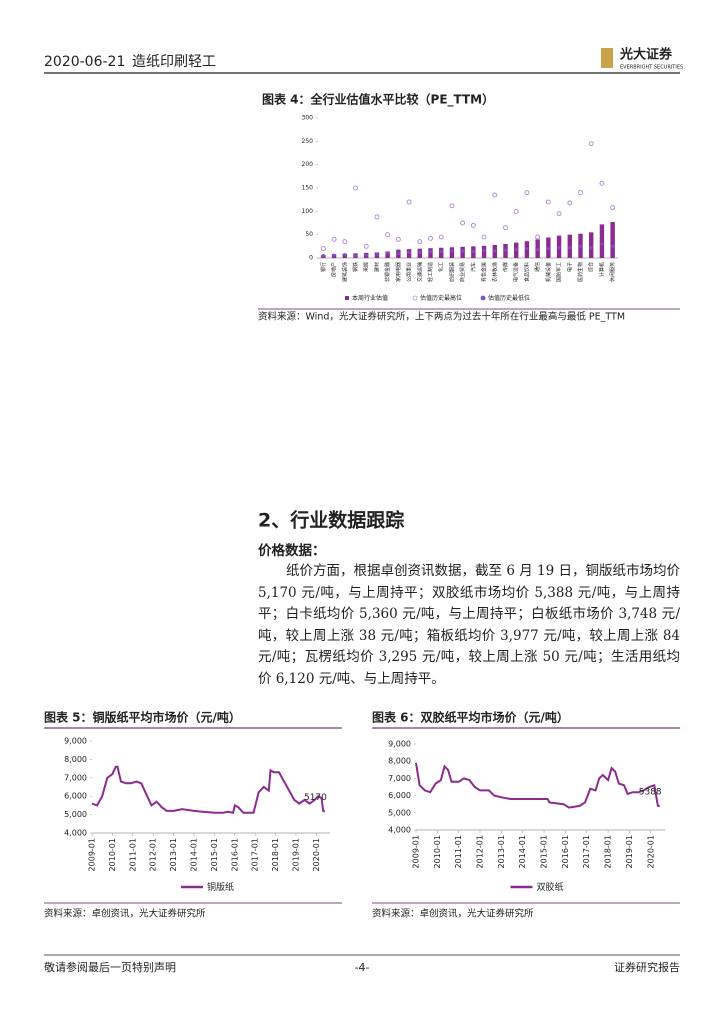 The height and width of the screenshot is (1024, 724). What do you see at coordinates (378, 100) in the screenshot?
I see `figure-title: 图表 4：全行业估值水平比较（PE_TTM）` at bounding box center [378, 100].